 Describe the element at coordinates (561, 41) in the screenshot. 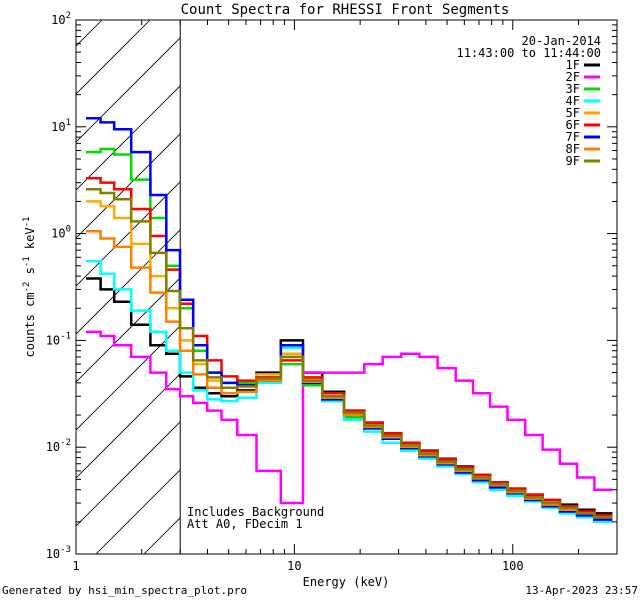

I see `date-label: 20-Jan-2014` at that location.